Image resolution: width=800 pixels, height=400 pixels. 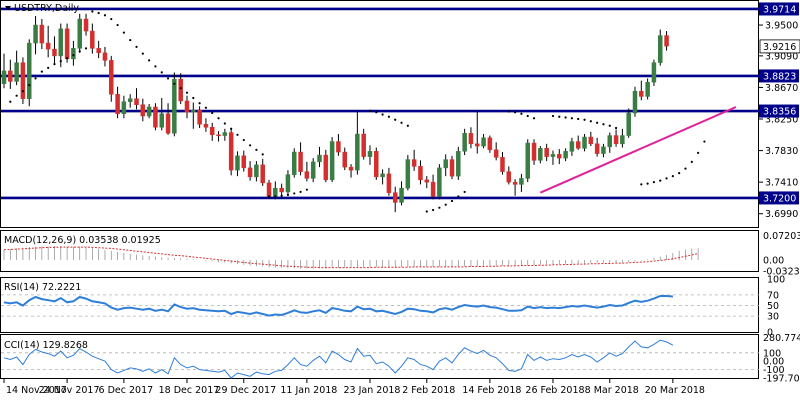 What do you see at coordinates (428, 390) in the screenshot?
I see `x-tick-label: 2 Feb 2018` at bounding box center [428, 390].